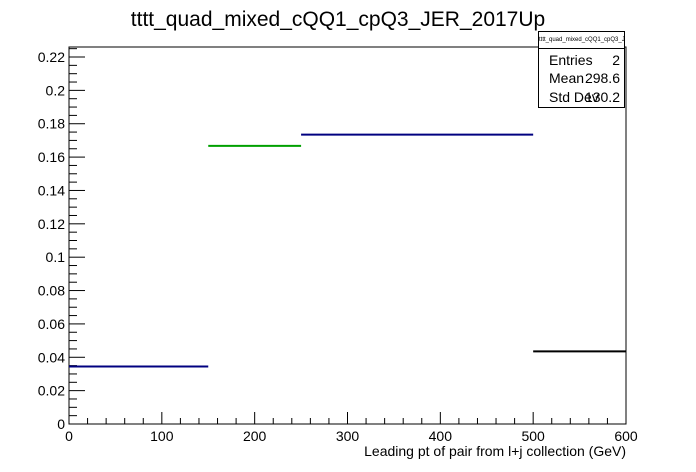 This screenshot has width=696, height=472. Describe the element at coordinates (56, 257) in the screenshot. I see `y-tick-label: 0.1` at that location.